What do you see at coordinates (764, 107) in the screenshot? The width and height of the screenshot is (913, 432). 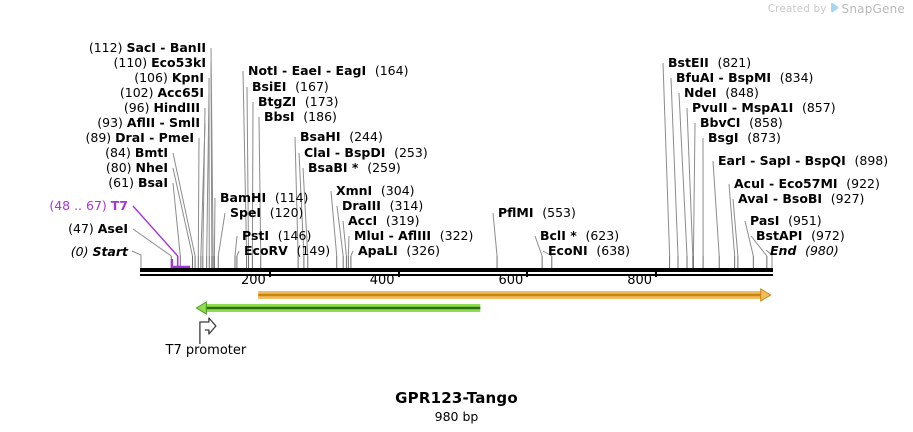 I see `enzyme-label-pvuii: PvuII - MspA1I (857)` at bounding box center [764, 107].